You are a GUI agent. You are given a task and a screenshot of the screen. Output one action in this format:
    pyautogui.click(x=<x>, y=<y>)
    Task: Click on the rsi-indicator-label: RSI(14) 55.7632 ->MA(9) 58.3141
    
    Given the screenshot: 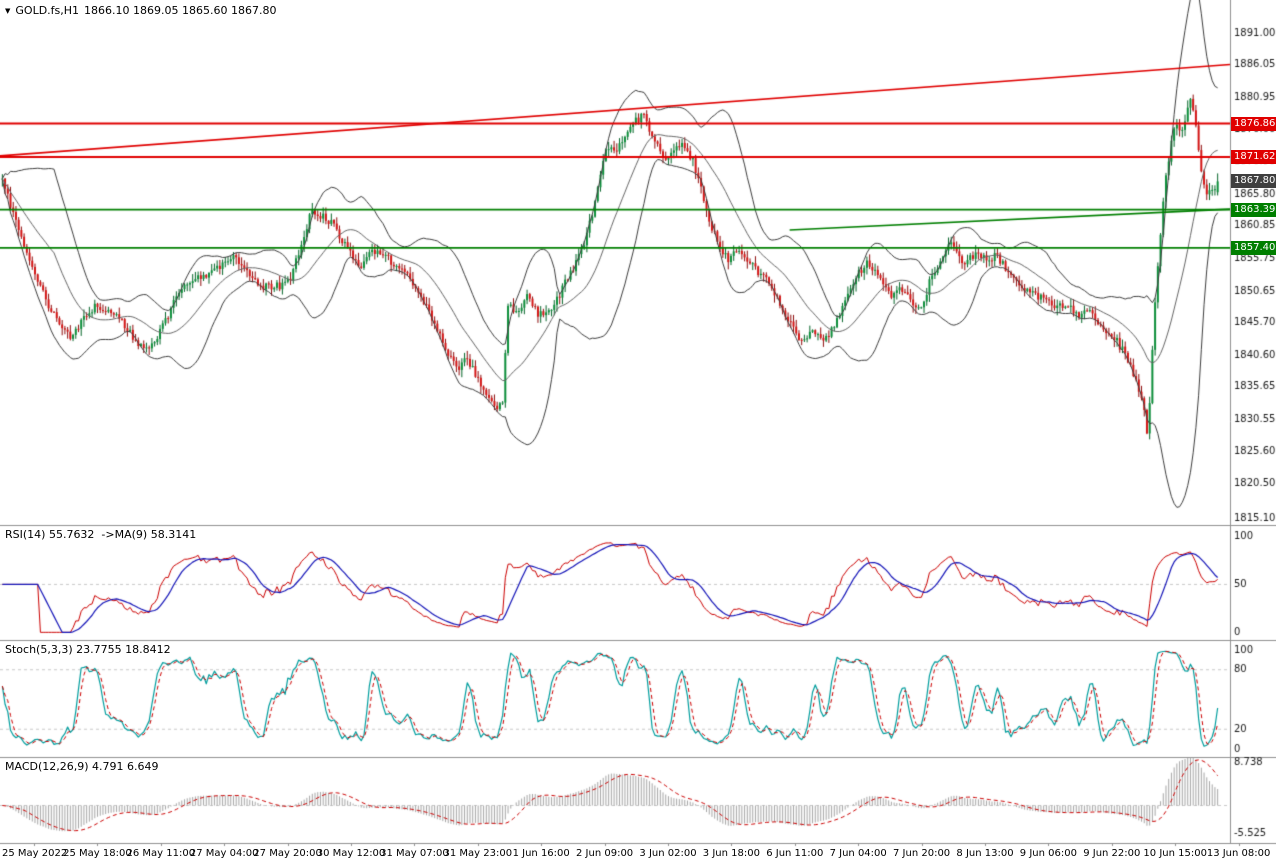 What is the action you would take?
    pyautogui.click(x=101, y=534)
    